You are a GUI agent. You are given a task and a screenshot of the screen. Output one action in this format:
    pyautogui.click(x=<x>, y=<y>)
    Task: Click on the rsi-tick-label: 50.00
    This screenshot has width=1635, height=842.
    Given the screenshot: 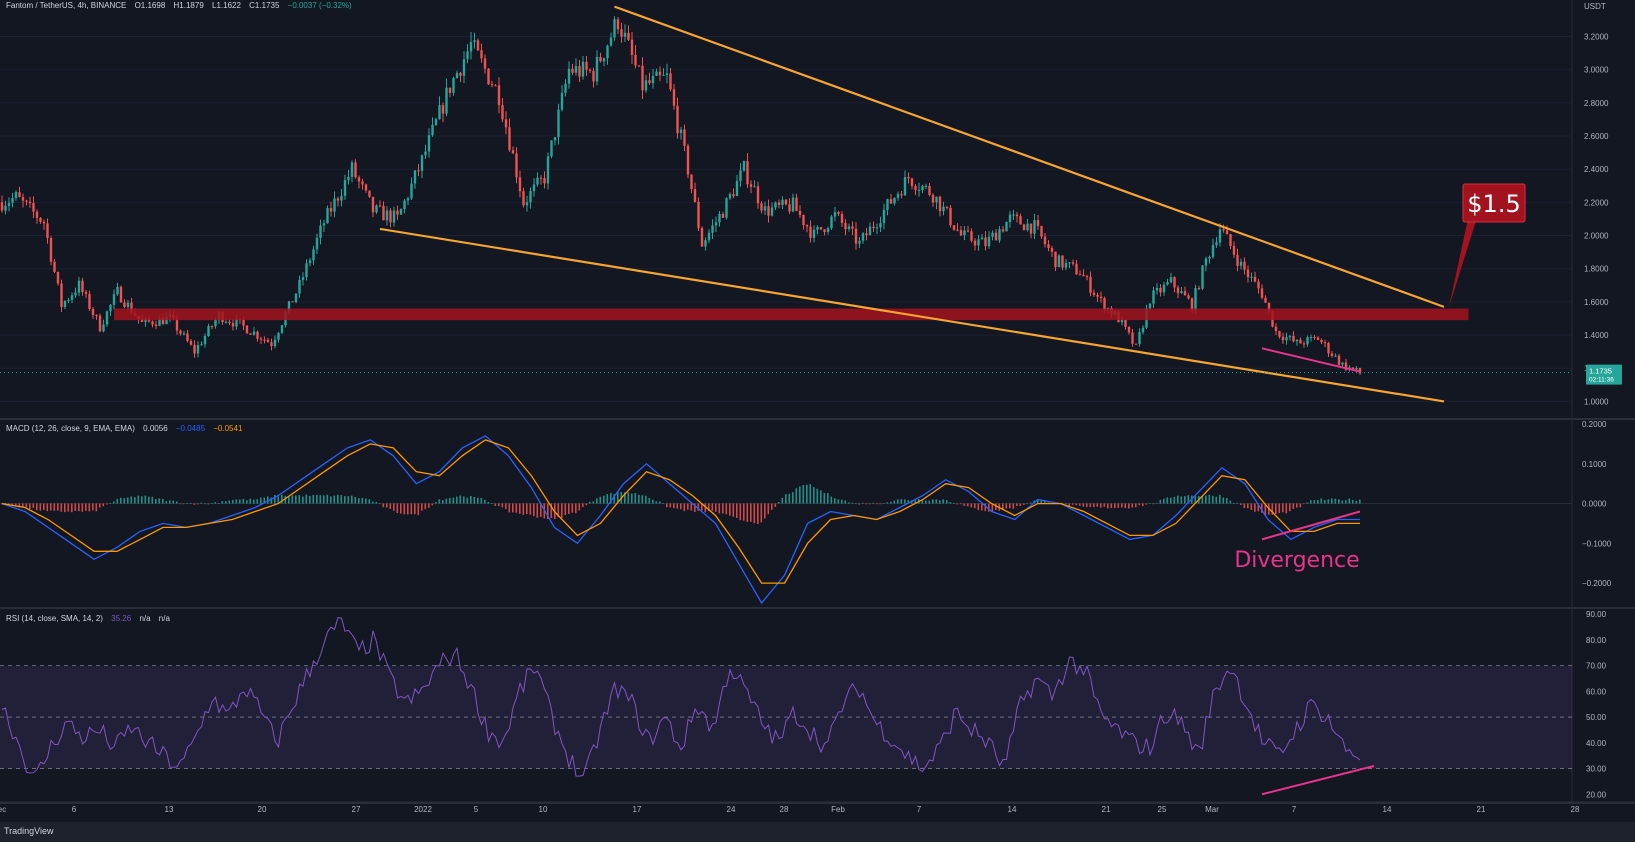 What is the action you would take?
    pyautogui.click(x=1596, y=717)
    